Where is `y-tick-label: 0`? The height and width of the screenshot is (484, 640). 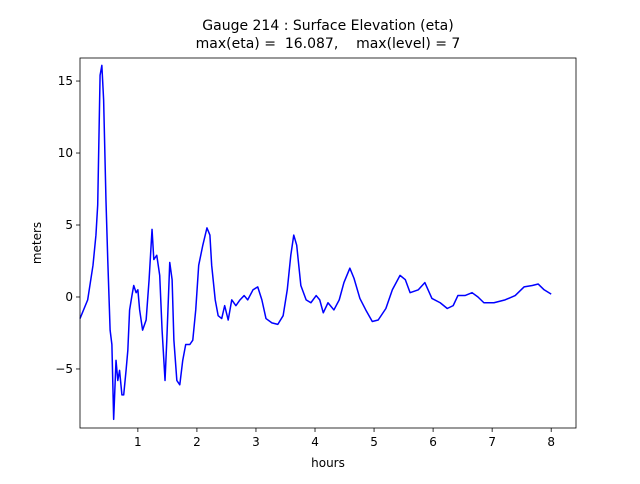 y-tick-label: 0 is located at coordinates (69, 297).